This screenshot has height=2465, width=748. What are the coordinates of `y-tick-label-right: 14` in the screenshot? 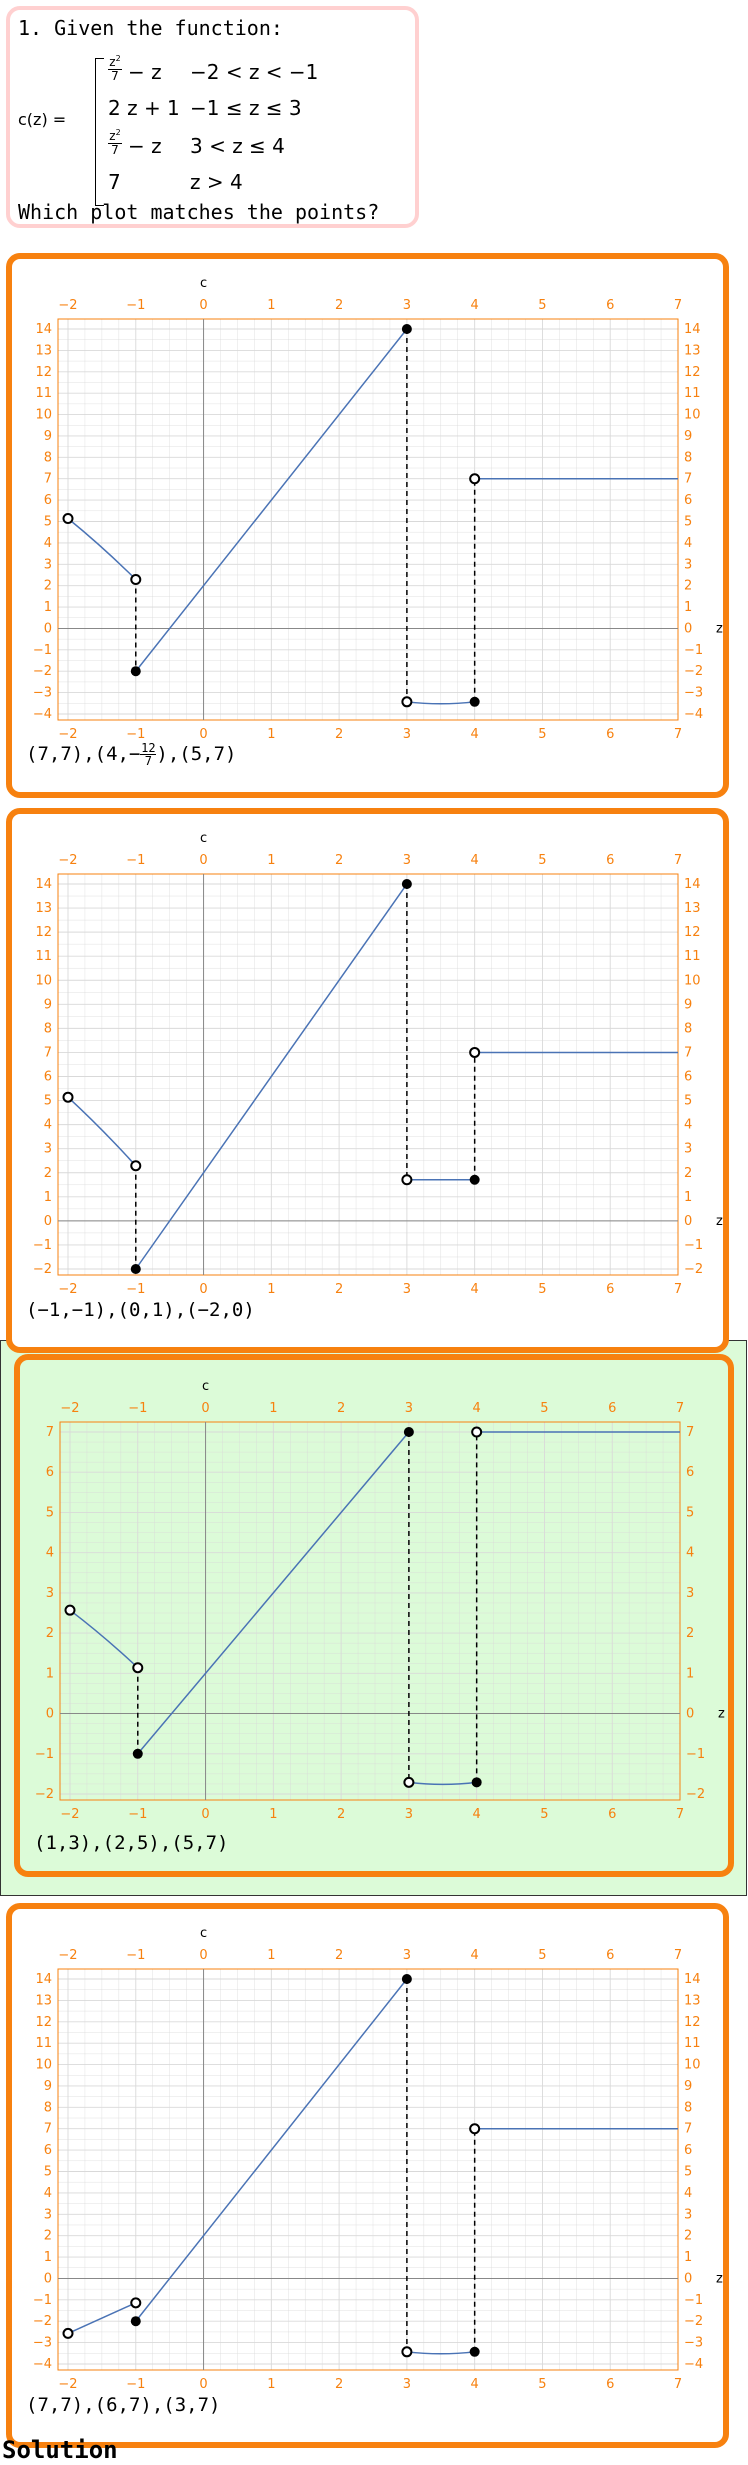 It's located at (692, 1979).